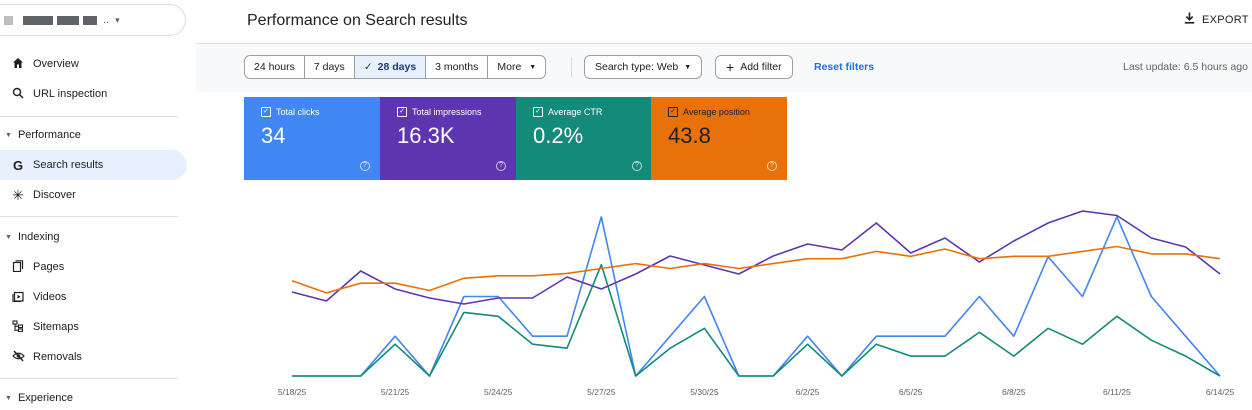  I want to click on range-more-dropdown: More ▼, so click(516, 67).